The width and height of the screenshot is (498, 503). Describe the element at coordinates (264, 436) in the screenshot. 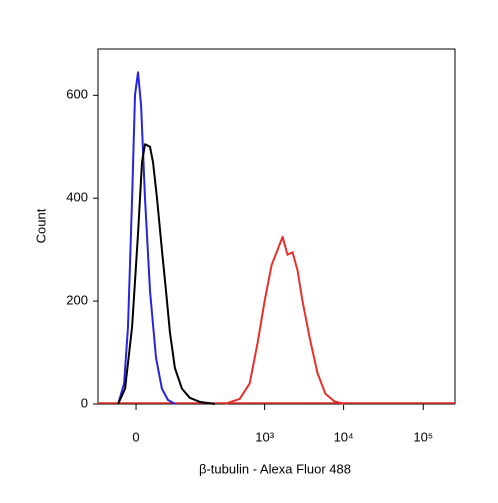

I see `x-tick-label: 10³` at that location.